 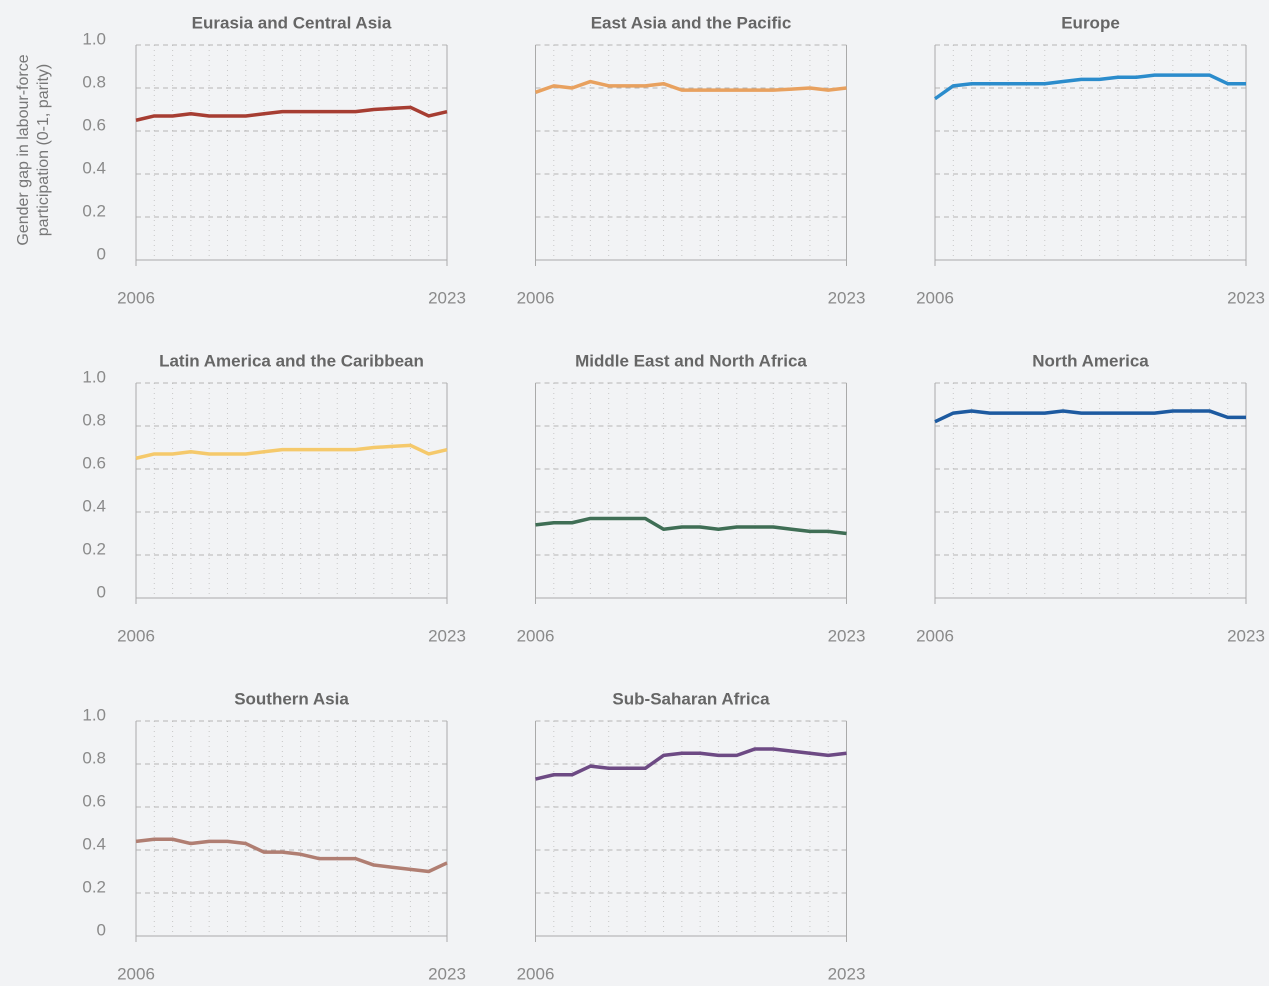 I want to click on chart-title: Eurasia and Central Asia, so click(x=292, y=22).